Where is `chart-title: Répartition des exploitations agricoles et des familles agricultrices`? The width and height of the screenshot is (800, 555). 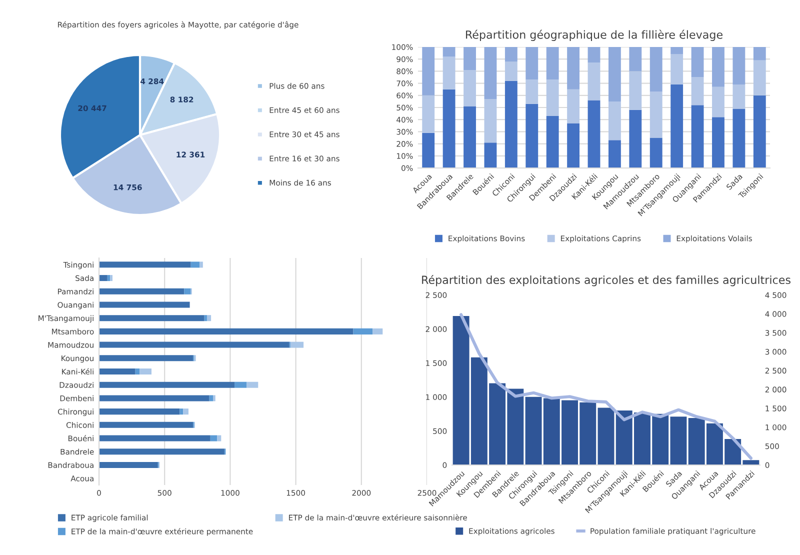 chart-title: Répartition des exploitations agricoles et des familles agricultrices is located at coordinates (606, 280).